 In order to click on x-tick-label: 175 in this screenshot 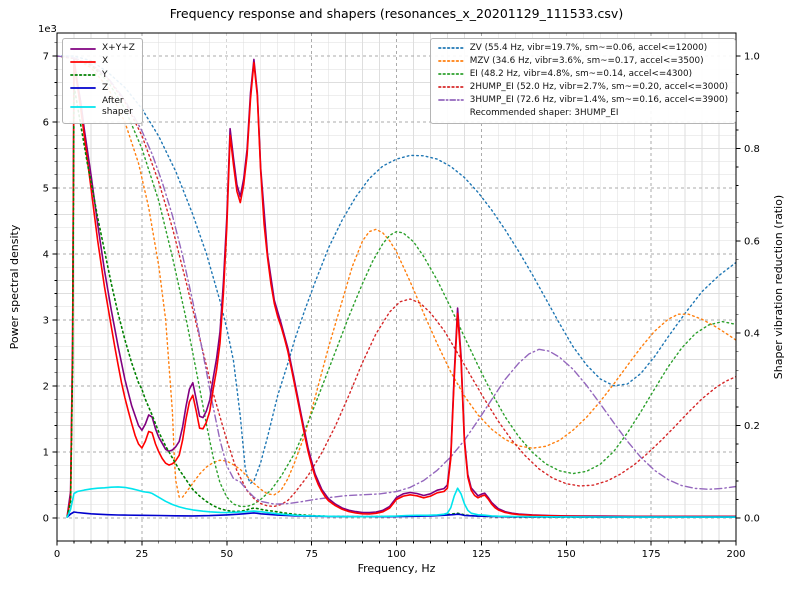, I will do `click(651, 554)`.